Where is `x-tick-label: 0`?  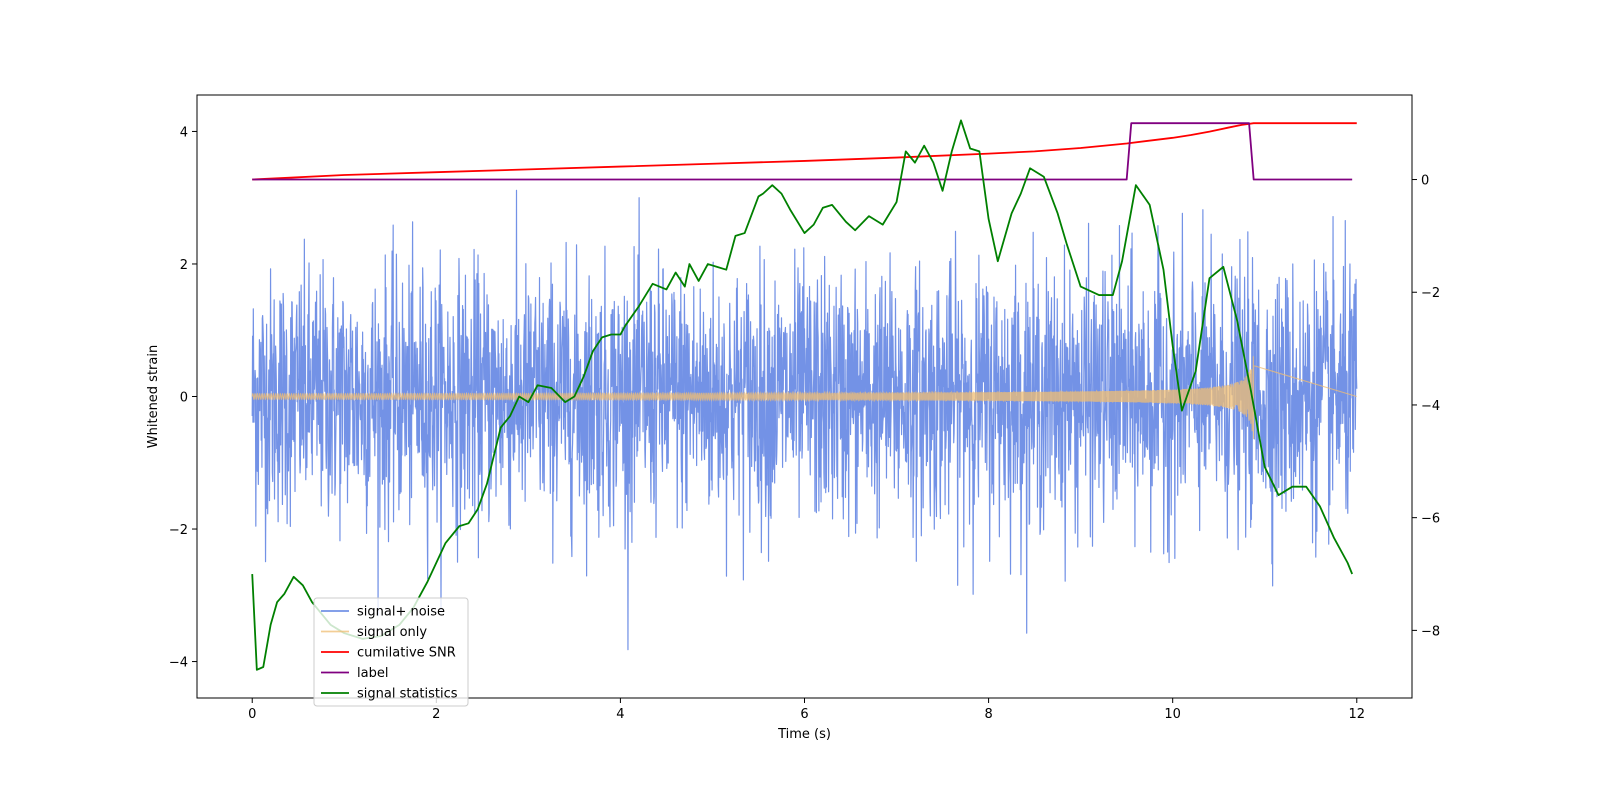
x-tick-label: 0 is located at coordinates (252, 714).